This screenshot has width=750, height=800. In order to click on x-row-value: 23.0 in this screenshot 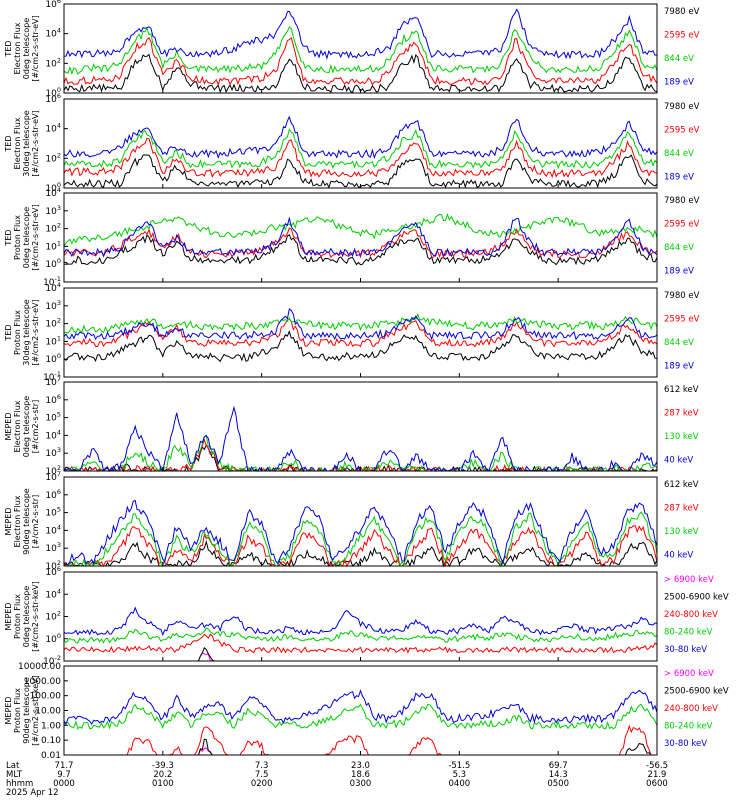, I will do `click(360, 766)`.